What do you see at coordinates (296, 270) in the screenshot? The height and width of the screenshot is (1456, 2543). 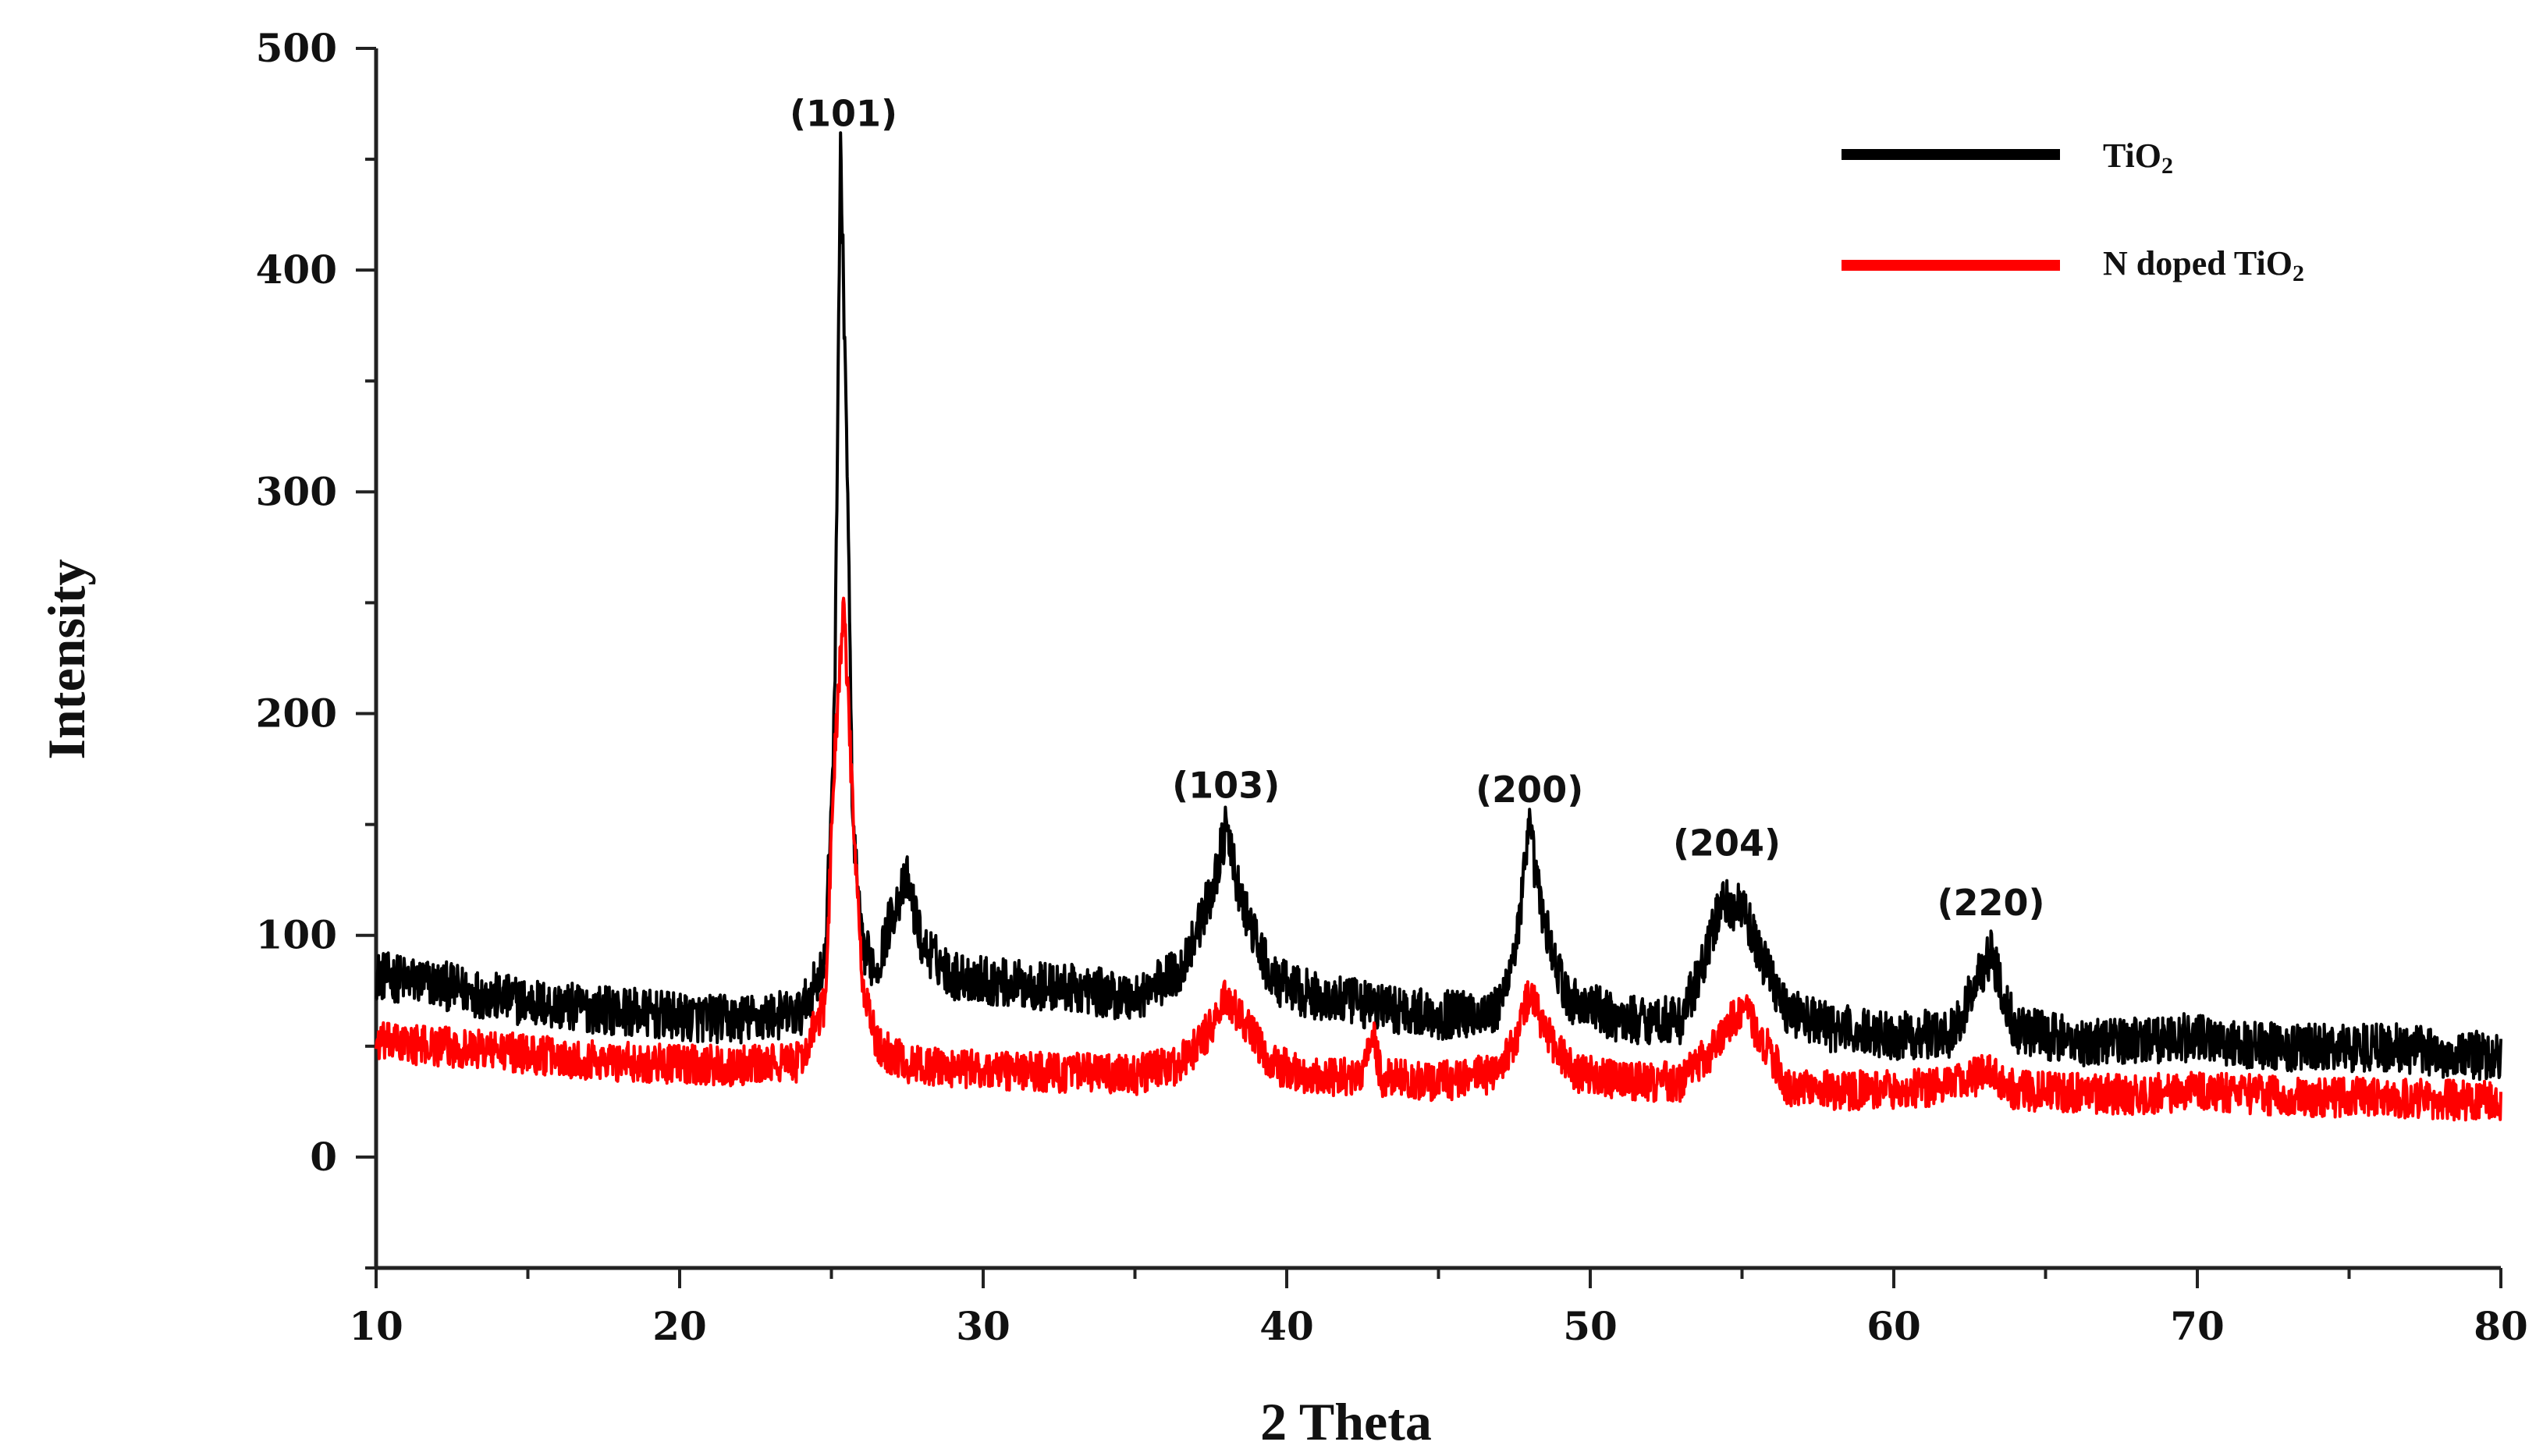 I see `y-tick-label: 400` at bounding box center [296, 270].